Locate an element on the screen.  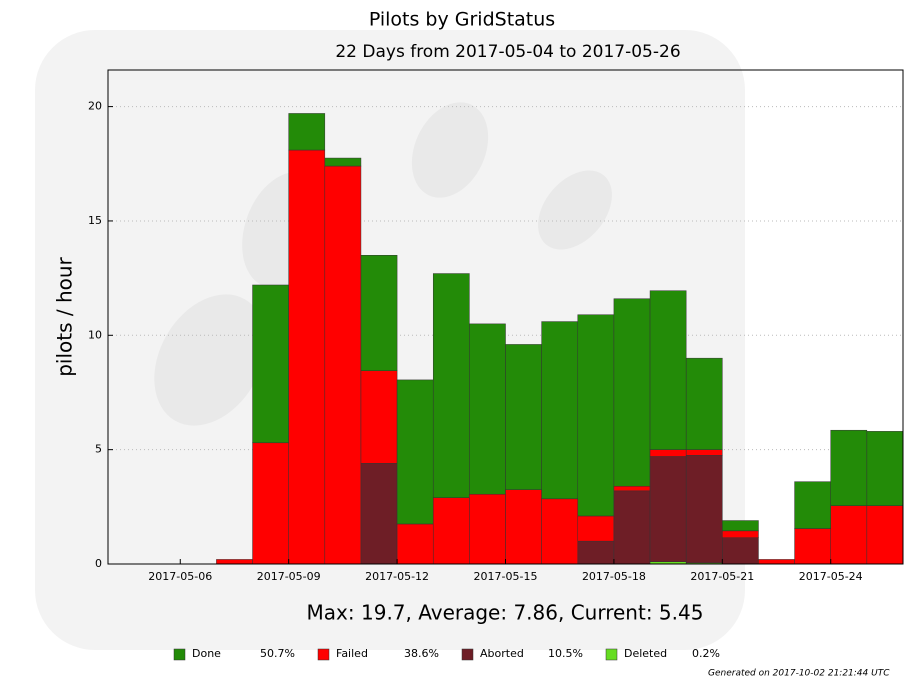
y-tick-label: 15 is located at coordinates (95, 220).